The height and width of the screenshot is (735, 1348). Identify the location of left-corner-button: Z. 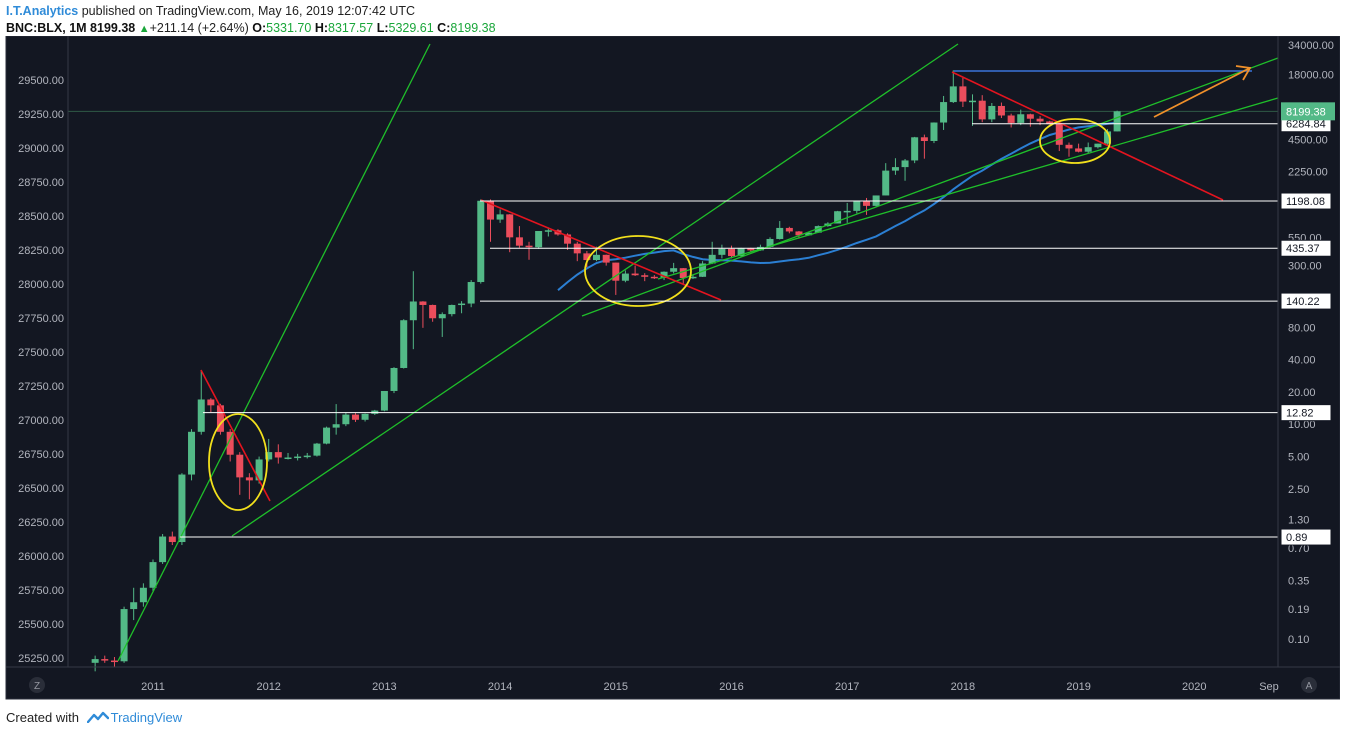
(37, 685).